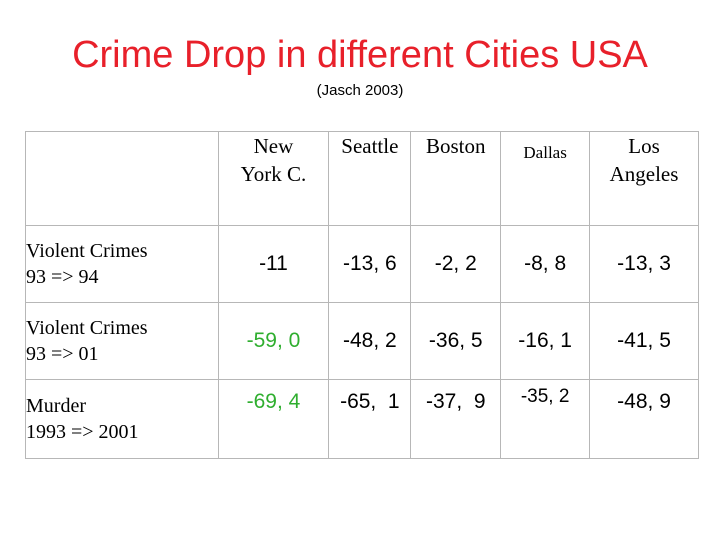  I want to click on row-label-line2: 93 => 01, so click(62, 354).